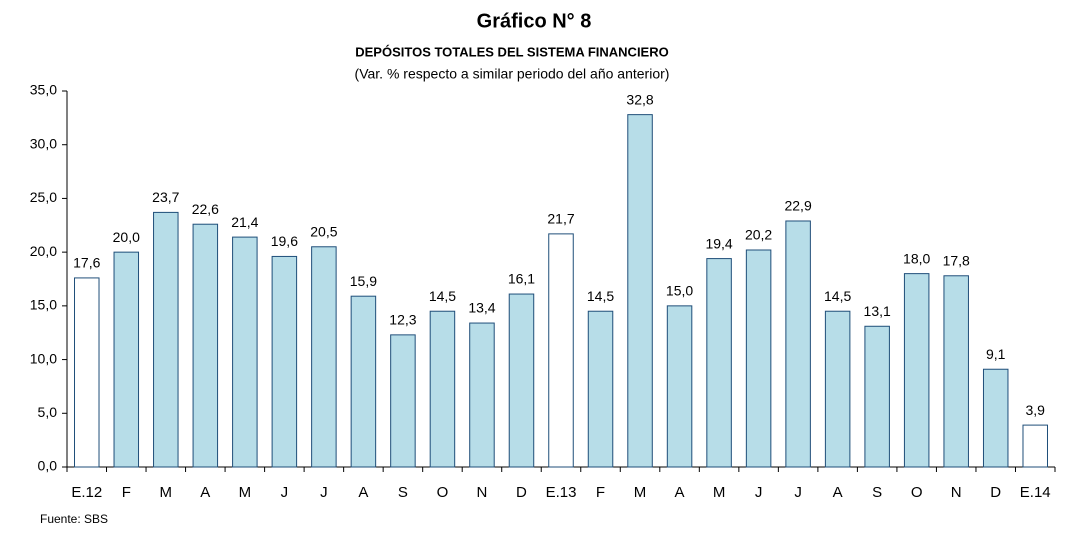 This screenshot has width=1068, height=535. Describe the element at coordinates (1035, 492) in the screenshot. I see `x-tick-label: E.14` at that location.